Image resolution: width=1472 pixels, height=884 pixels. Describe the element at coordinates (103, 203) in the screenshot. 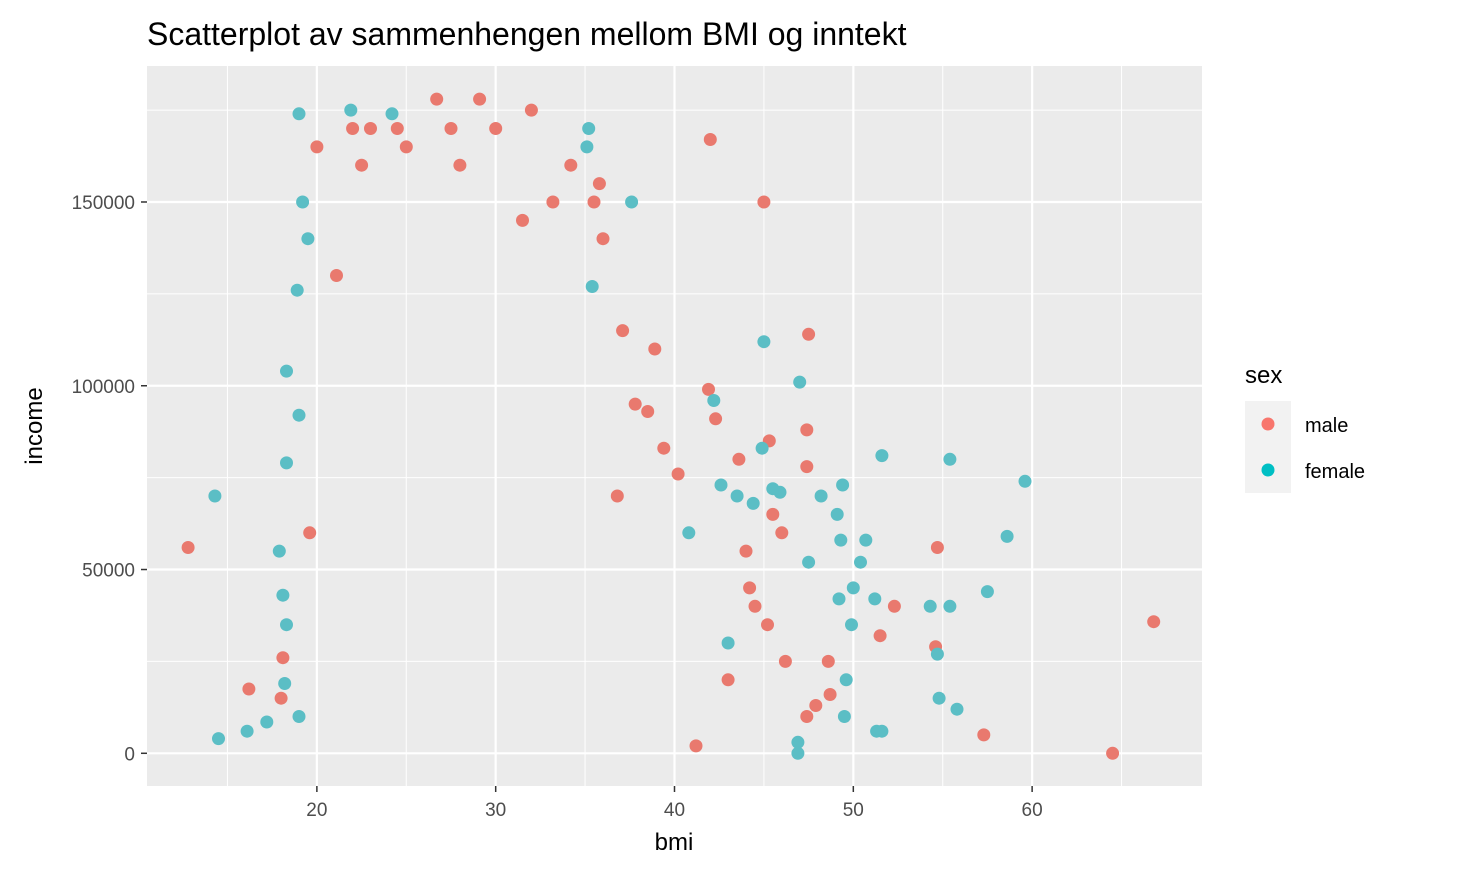

I see `y-tick-label: 150000` at that location.